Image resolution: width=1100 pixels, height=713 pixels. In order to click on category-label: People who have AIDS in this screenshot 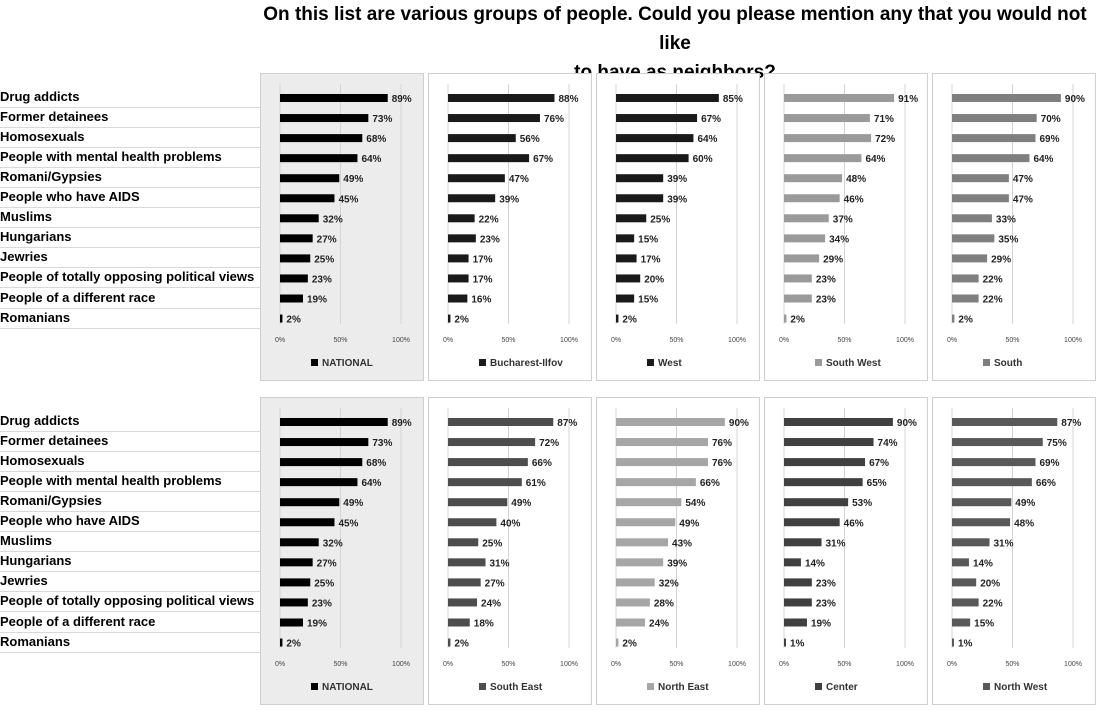, I will do `click(131, 522)`.